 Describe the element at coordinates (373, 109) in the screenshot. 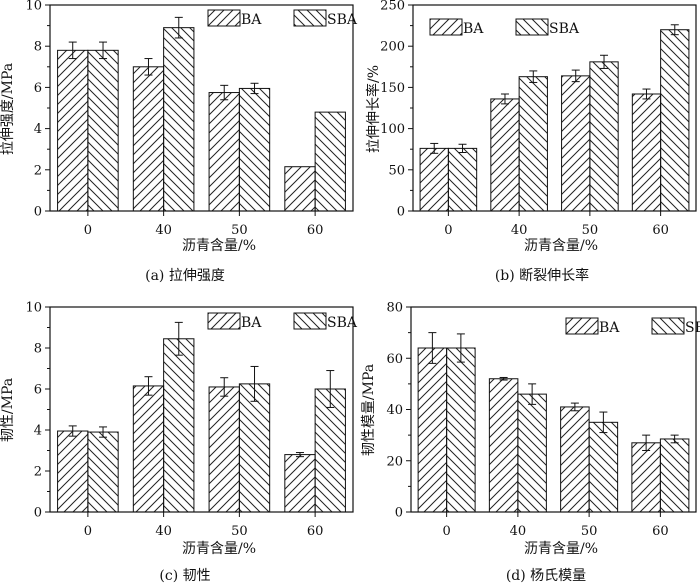

I see `y-axis-label: 拉伸伸长率/%` at that location.